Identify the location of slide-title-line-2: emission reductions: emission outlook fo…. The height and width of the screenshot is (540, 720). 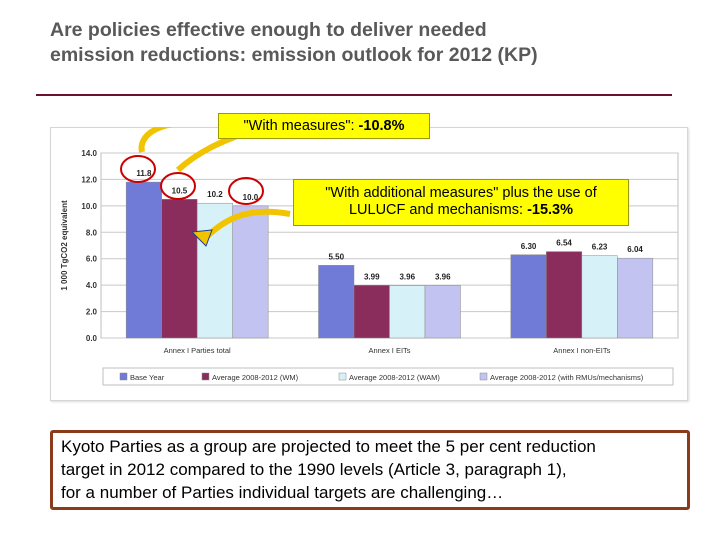
(294, 55).